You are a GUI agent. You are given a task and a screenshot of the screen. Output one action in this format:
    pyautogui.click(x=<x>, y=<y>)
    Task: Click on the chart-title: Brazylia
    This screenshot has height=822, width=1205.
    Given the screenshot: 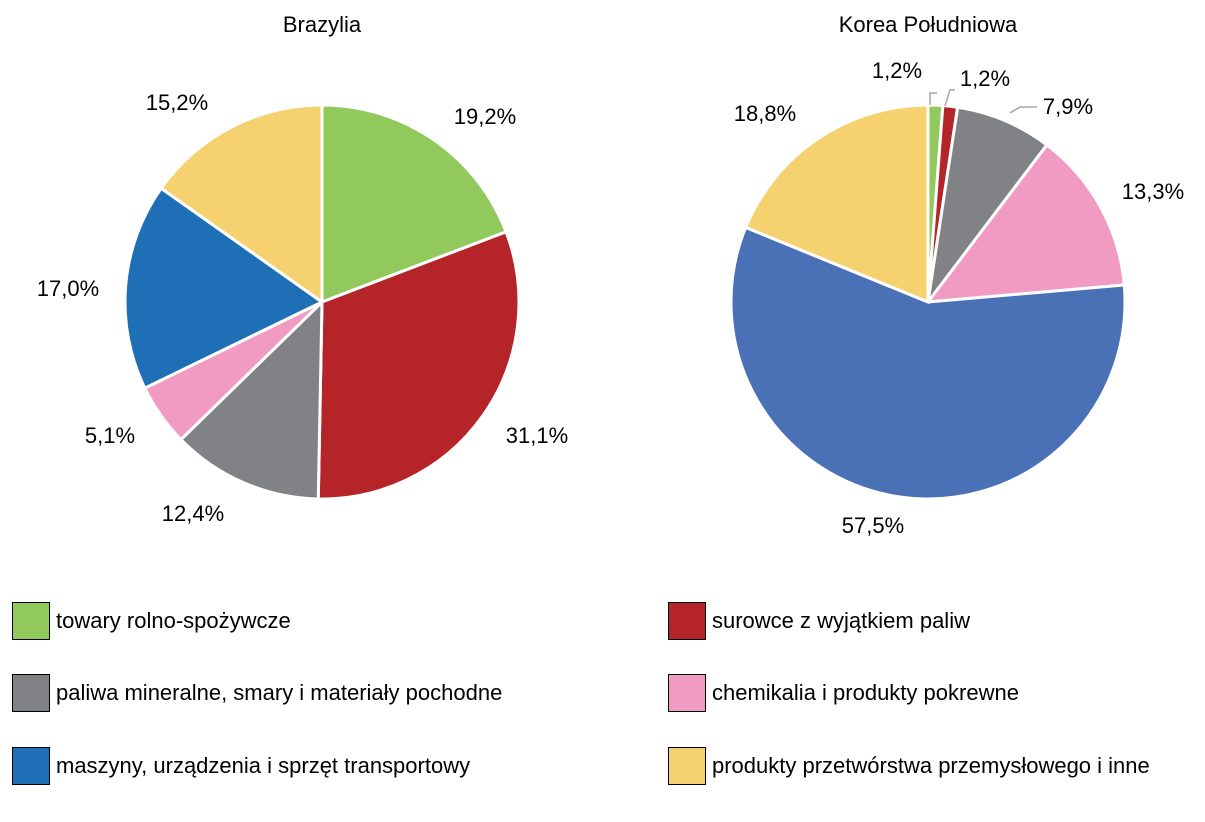 What is the action you would take?
    pyautogui.click(x=322, y=24)
    